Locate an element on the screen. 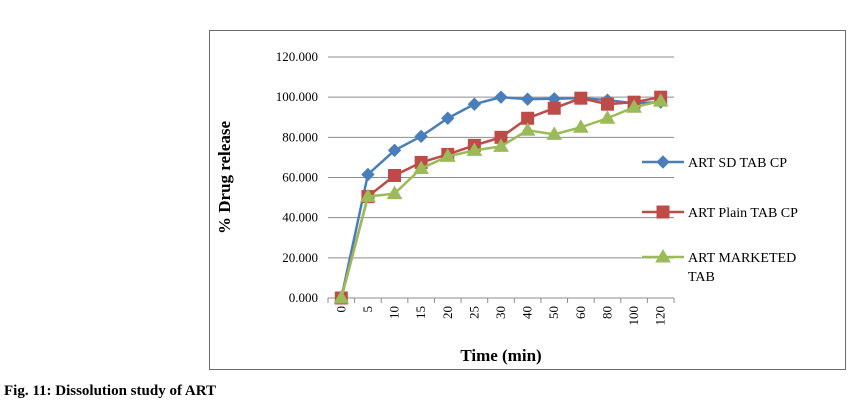 This screenshot has width=864, height=412. x-tick-label: 20 is located at coordinates (447, 312).